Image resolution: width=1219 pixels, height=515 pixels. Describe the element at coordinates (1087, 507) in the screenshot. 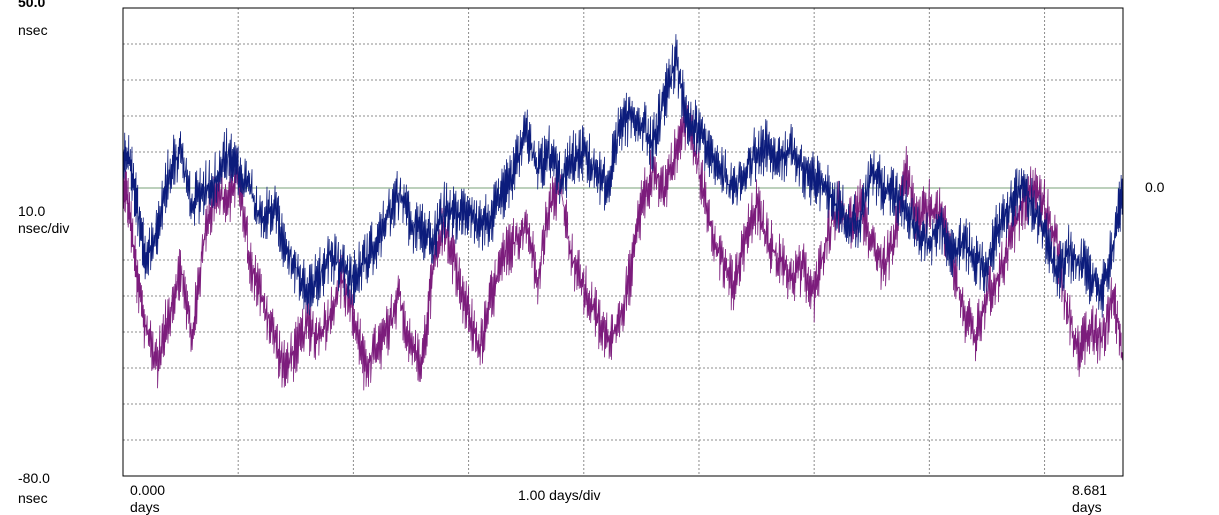

I see `x-end-unit: days` at that location.